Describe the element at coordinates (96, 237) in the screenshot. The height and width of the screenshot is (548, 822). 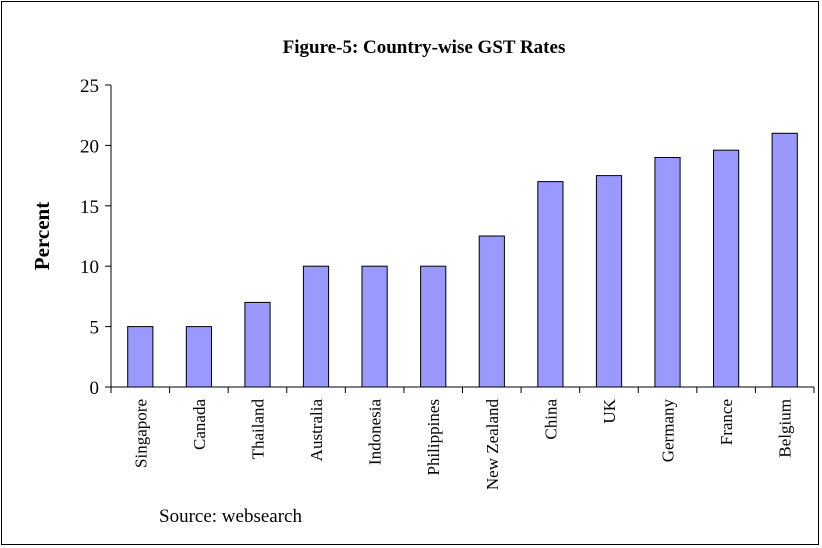
I see `y-axis: 0 5 10 15 20 25` at that location.